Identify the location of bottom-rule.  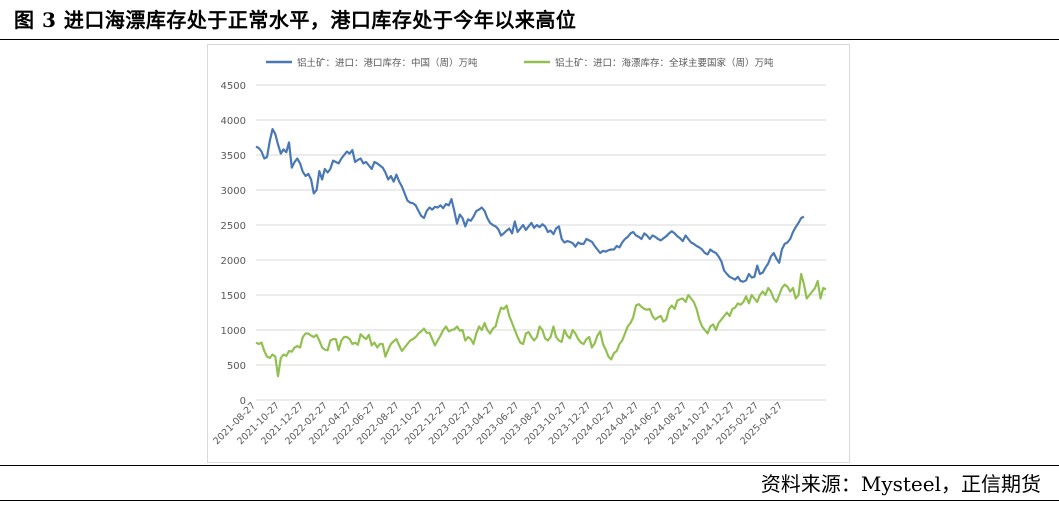
(529, 500).